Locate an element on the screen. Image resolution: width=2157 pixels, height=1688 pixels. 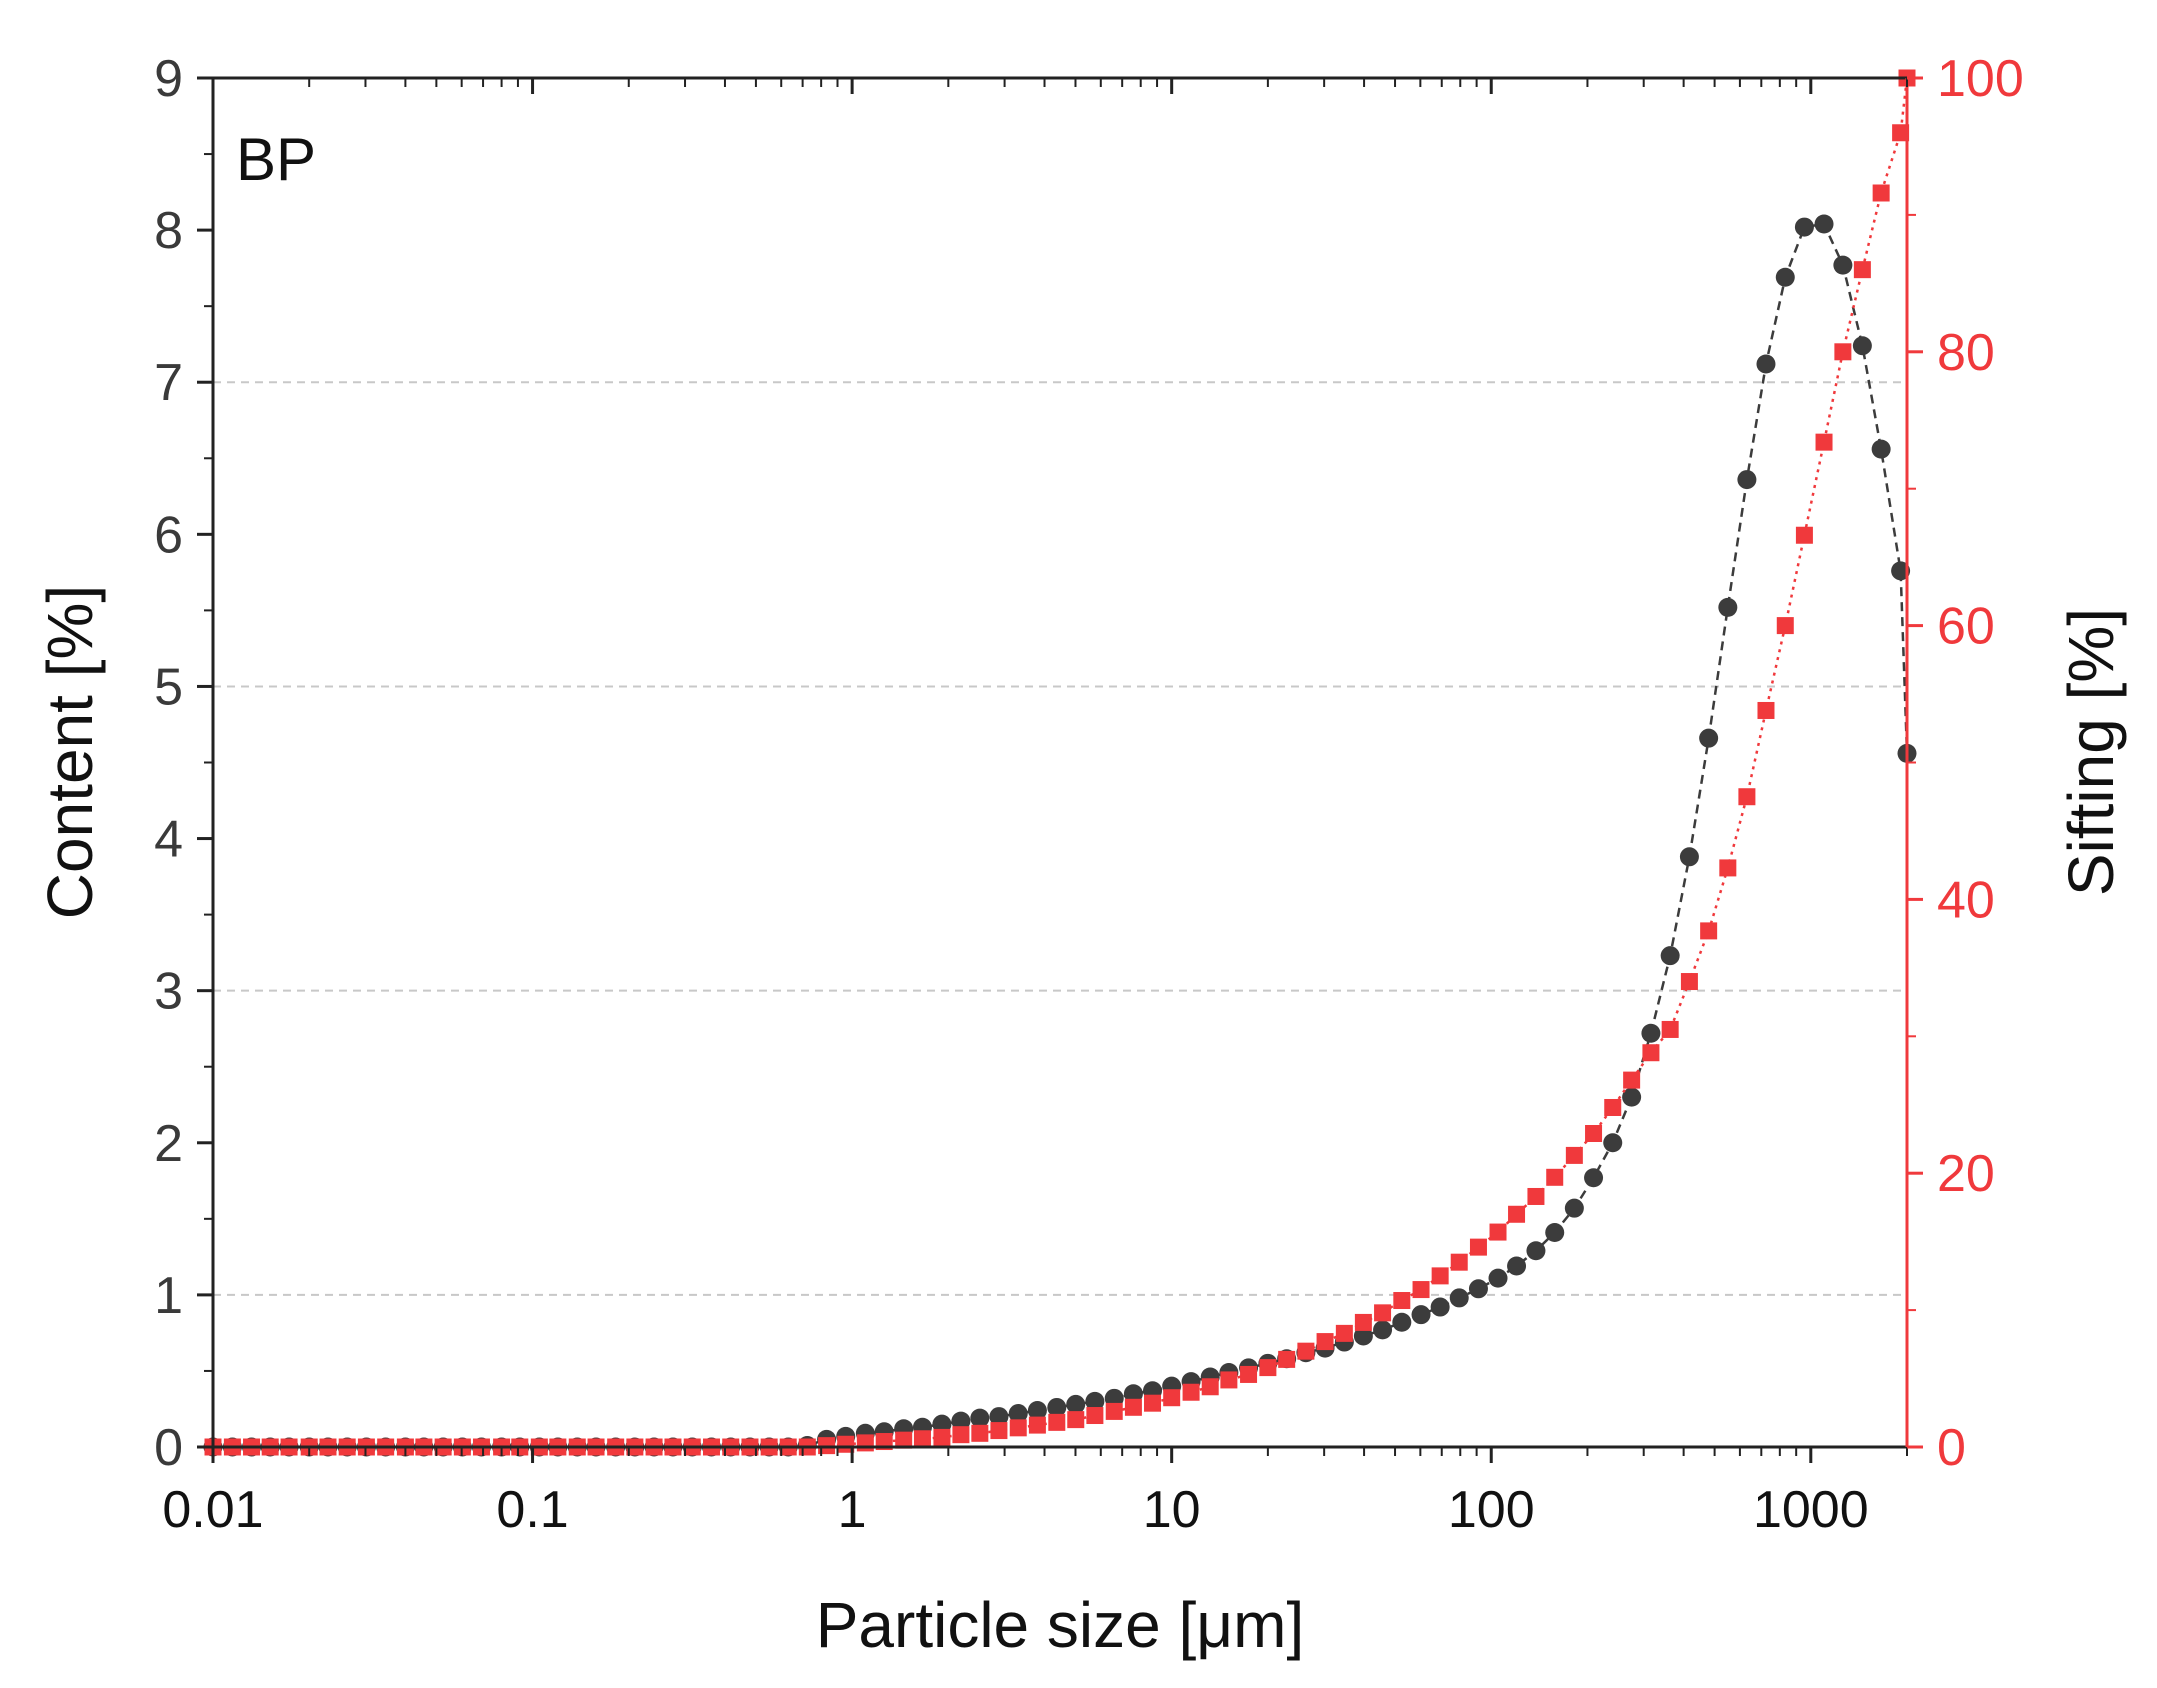
y-axis-left-title: Content [%] is located at coordinates (70, 752).